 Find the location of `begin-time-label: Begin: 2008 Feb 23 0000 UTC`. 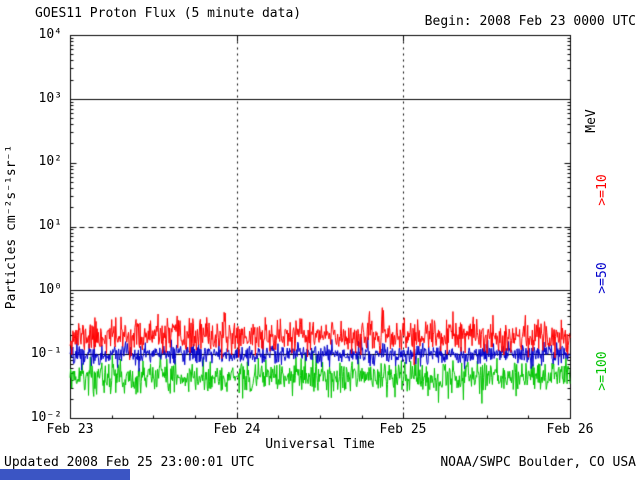

begin-time-label: Begin: 2008 Feb 23 0000 UTC is located at coordinates (530, 21).